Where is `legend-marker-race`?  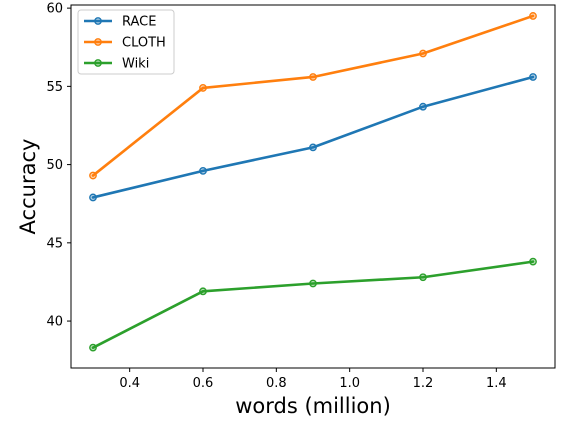 legend-marker-race is located at coordinates (98, 21).